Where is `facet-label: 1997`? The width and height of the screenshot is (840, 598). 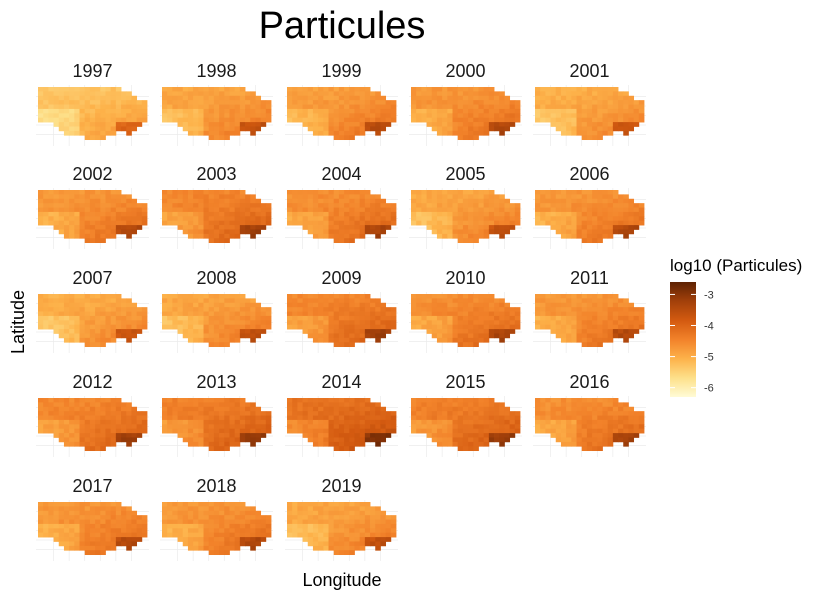
facet-label: 1997 is located at coordinates (92, 71).